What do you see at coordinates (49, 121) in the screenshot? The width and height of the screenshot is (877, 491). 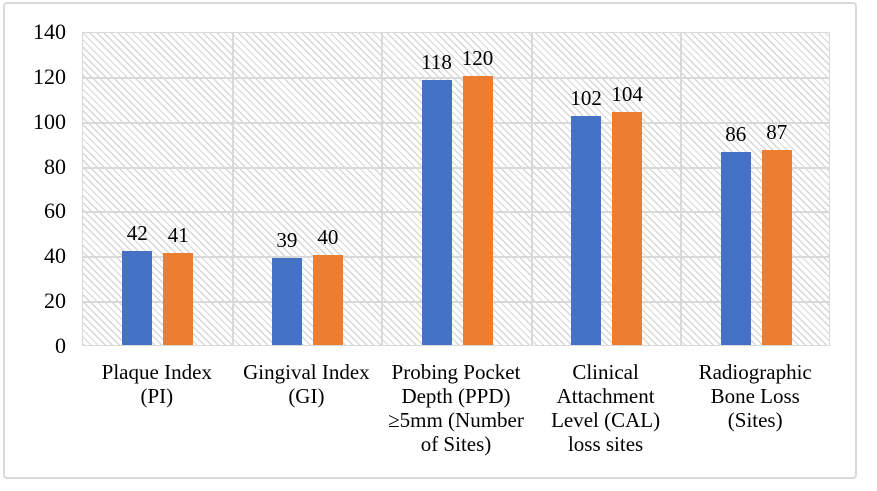 I see `y-tick-100: 100` at bounding box center [49, 121].